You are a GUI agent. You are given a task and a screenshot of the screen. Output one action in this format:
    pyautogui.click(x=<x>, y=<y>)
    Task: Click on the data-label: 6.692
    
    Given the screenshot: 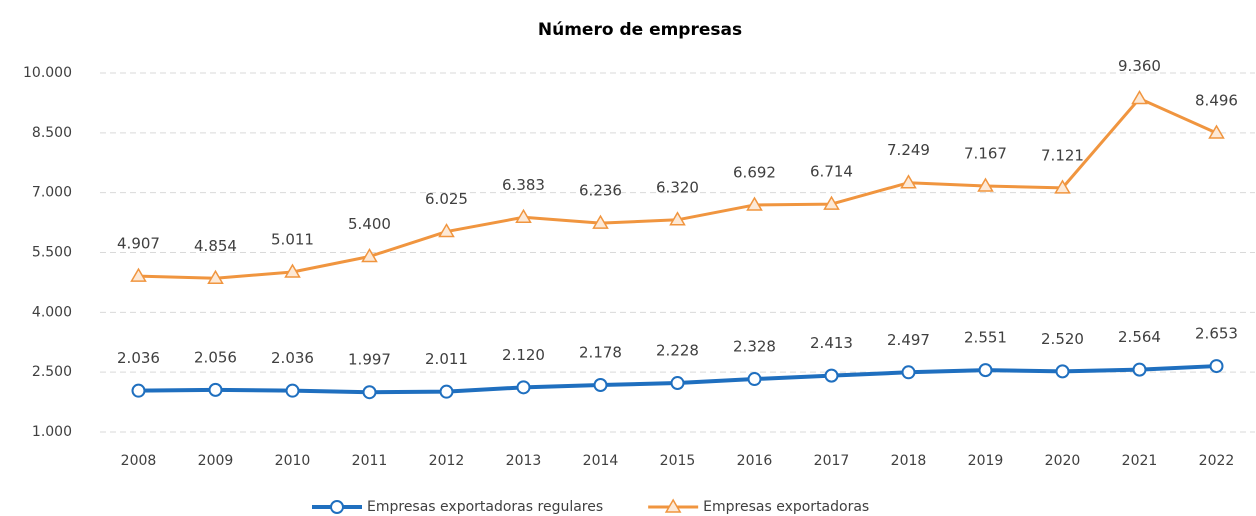 What is the action you would take?
    pyautogui.click(x=754, y=172)
    